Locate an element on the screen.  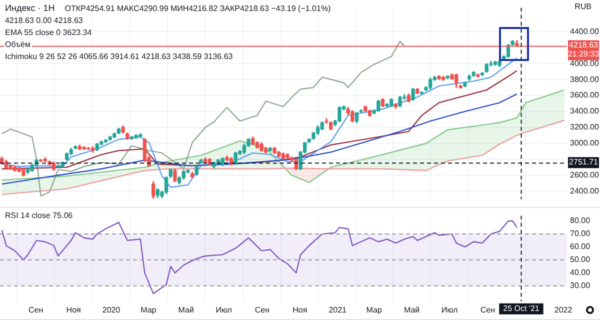
y-tick-label: 3200.00 is located at coordinates (585, 127).